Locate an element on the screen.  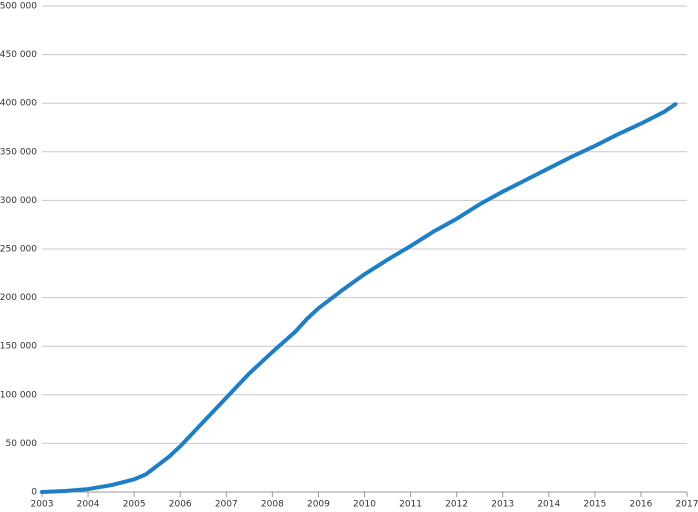
x-tick-label: 2004 is located at coordinates (88, 505).